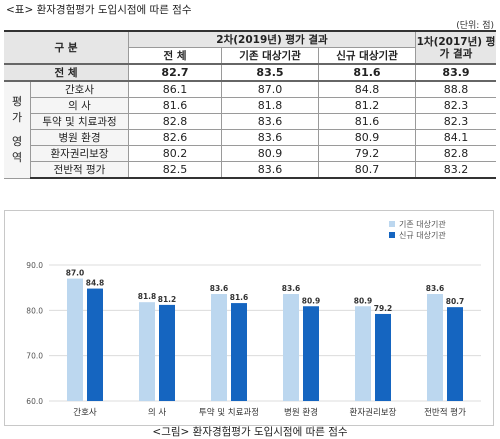  Describe the element at coordinates (445, 412) in the screenshot. I see `category-label: 전반적 평가` at that location.